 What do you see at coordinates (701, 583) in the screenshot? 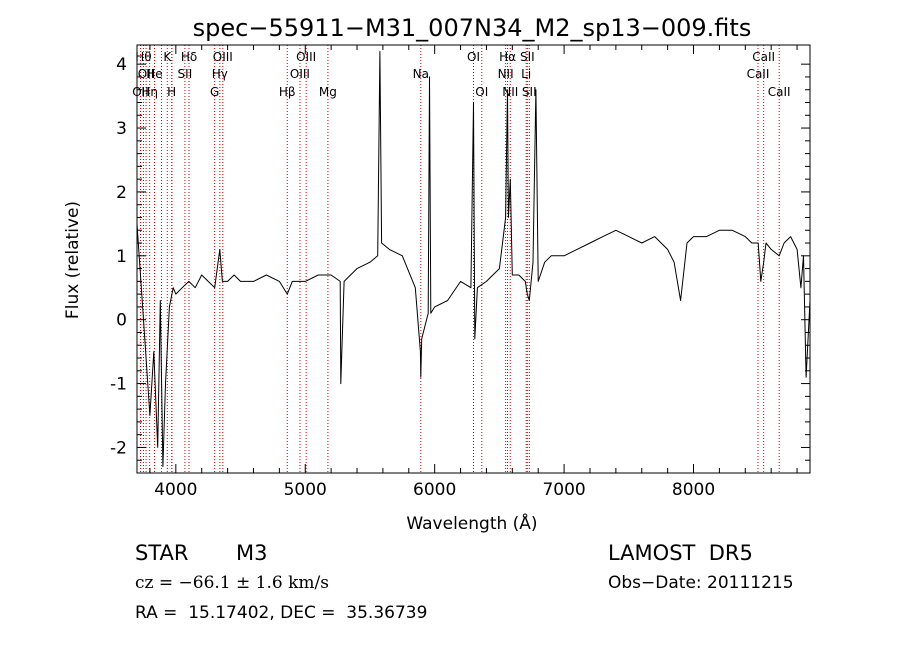
I see `observation-date: Obs−Date: 20111215` at bounding box center [701, 583].